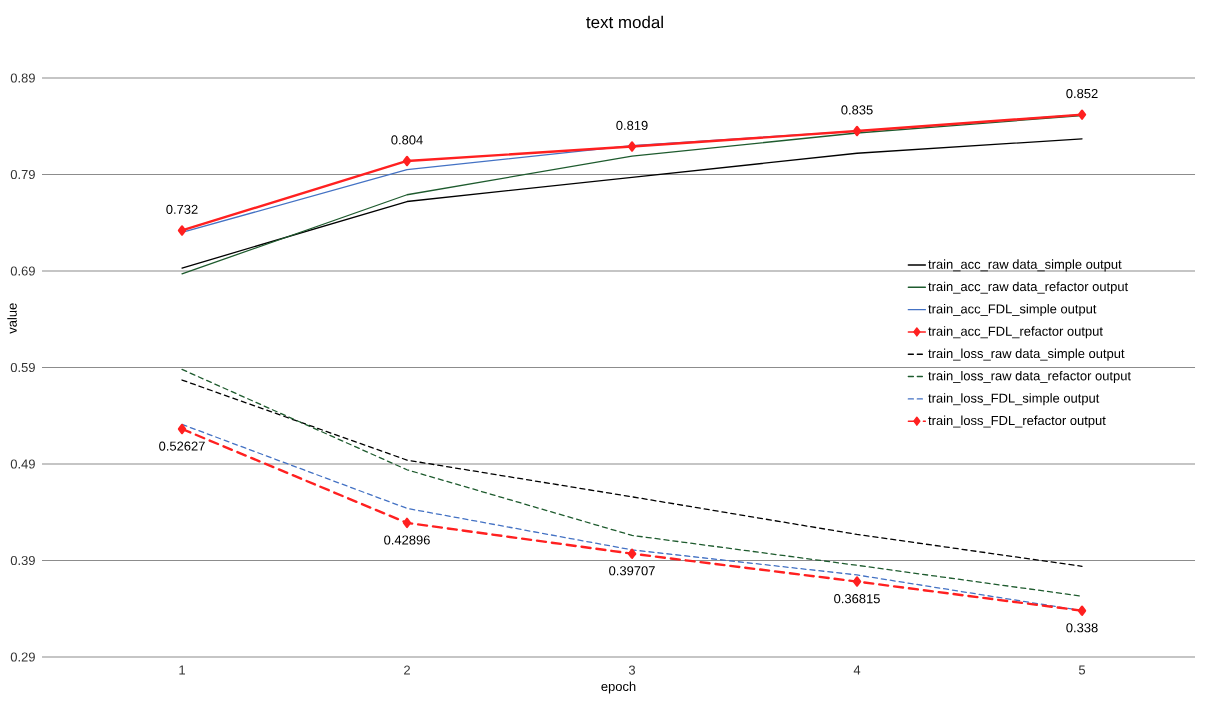  What do you see at coordinates (182, 209) in the screenshot?
I see `data-label: 0.732` at bounding box center [182, 209].